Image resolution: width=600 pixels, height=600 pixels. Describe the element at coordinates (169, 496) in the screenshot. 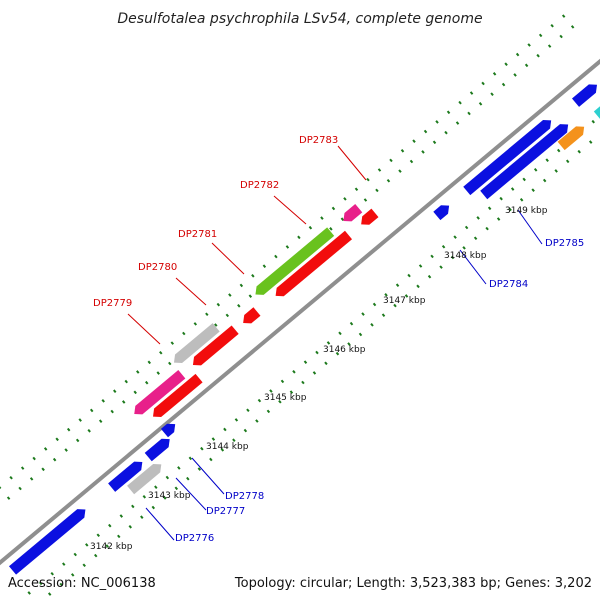

I see `scale-label-3143: 3143 kbp` at that location.